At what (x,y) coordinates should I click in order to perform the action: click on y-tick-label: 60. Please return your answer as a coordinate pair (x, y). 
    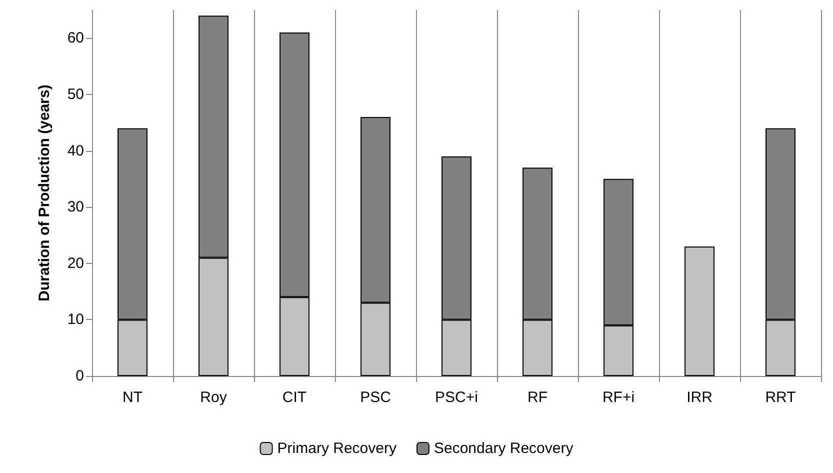
    Looking at the image, I should click on (75, 38).